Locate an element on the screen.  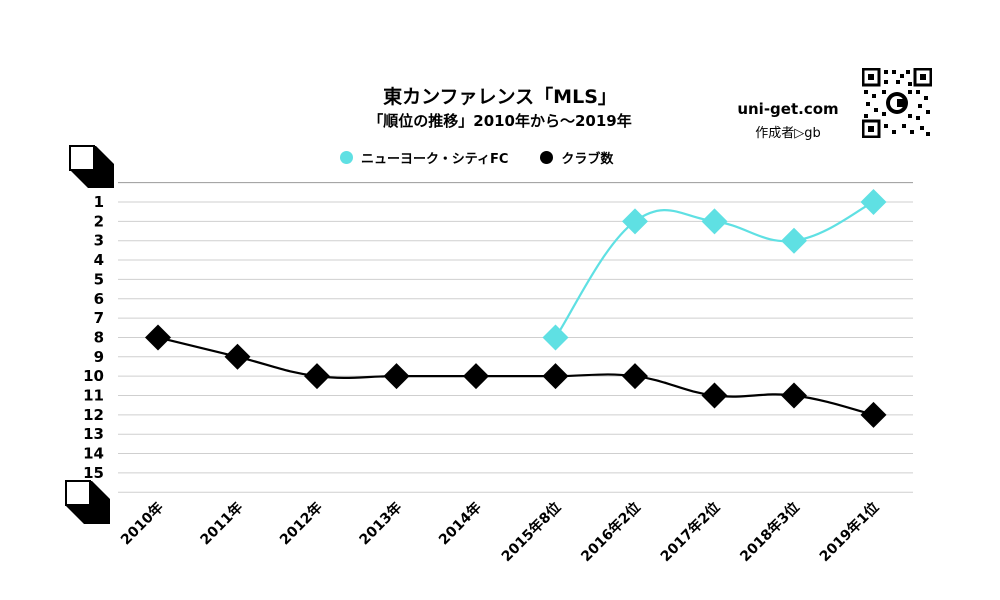
x-tick-label: 2017年2位 is located at coordinates (690, 532).